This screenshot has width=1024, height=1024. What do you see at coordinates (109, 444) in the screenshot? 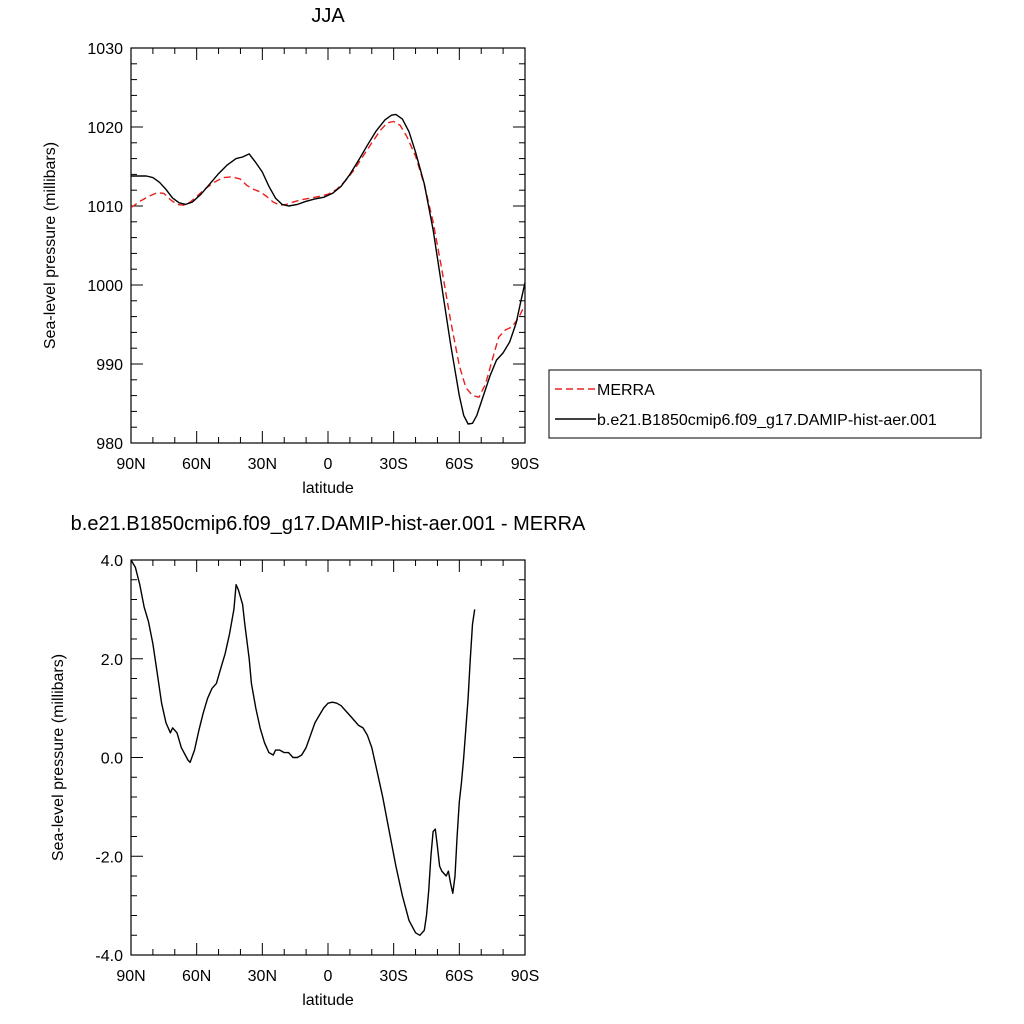
I see `y-tick-label: 980` at bounding box center [109, 444].